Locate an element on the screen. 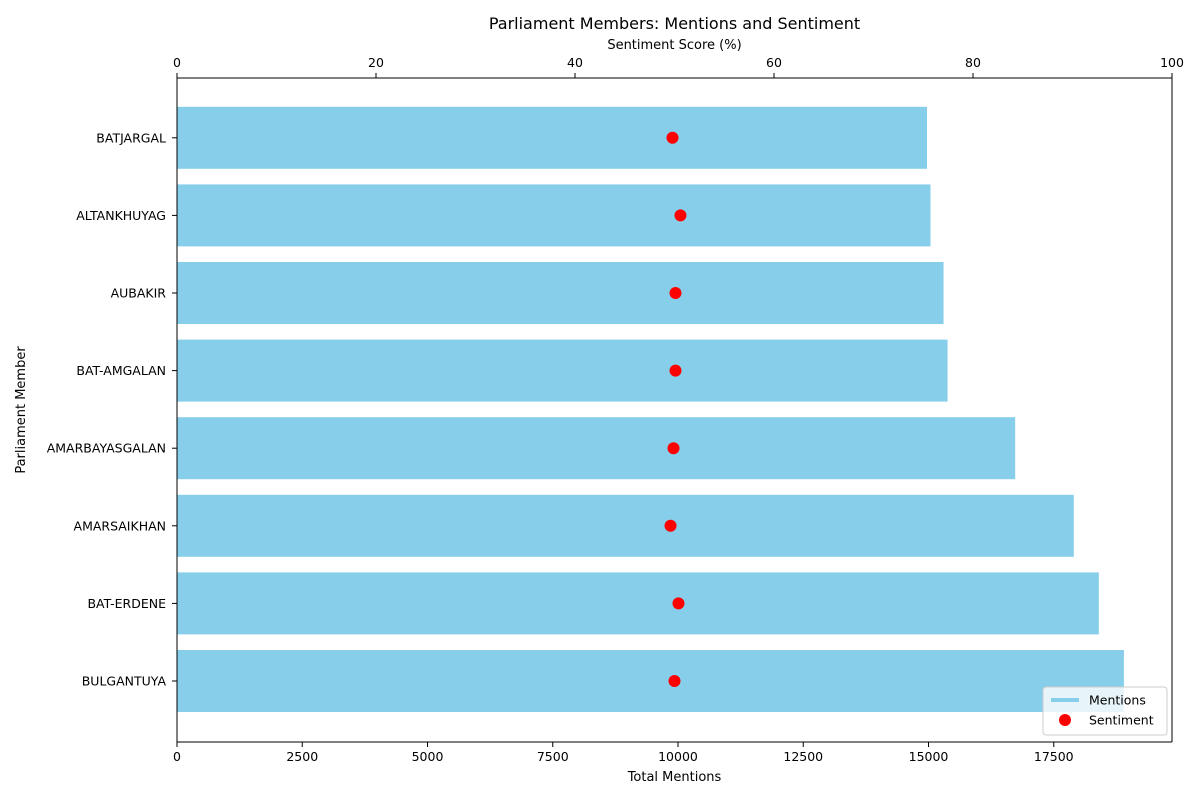 The width and height of the screenshot is (1200, 800). x-tick-label: 5000 is located at coordinates (428, 756).